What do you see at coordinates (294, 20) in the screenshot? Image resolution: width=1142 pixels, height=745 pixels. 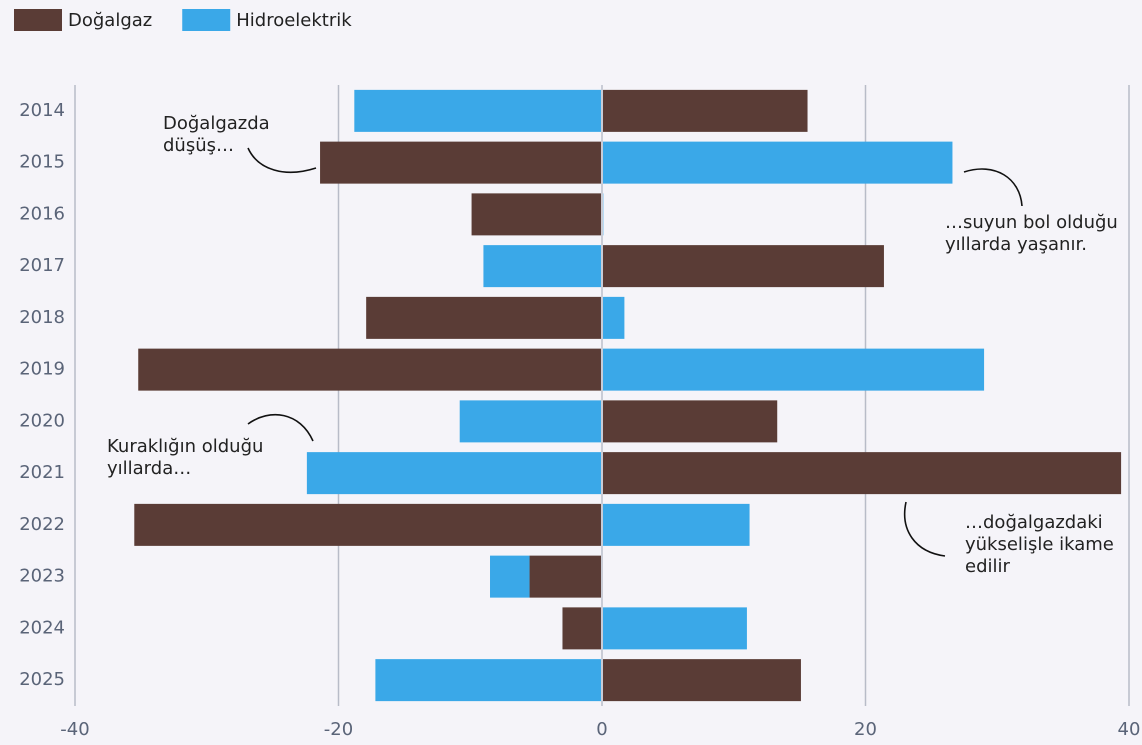 I see `legend-label: Hidroelektrik` at bounding box center [294, 20].